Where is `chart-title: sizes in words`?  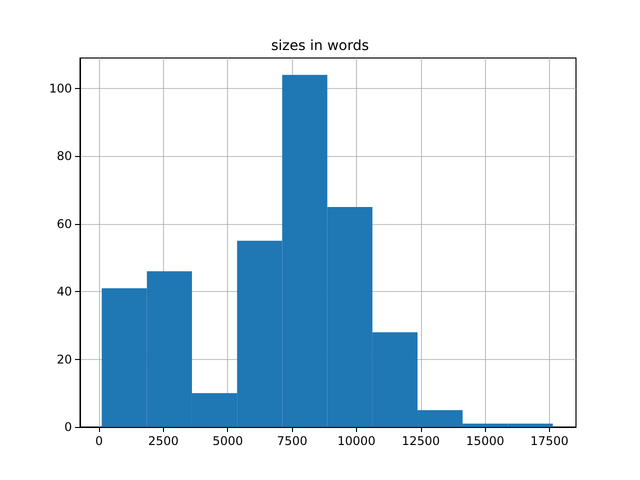 chart-title: sizes in words is located at coordinates (320, 46).